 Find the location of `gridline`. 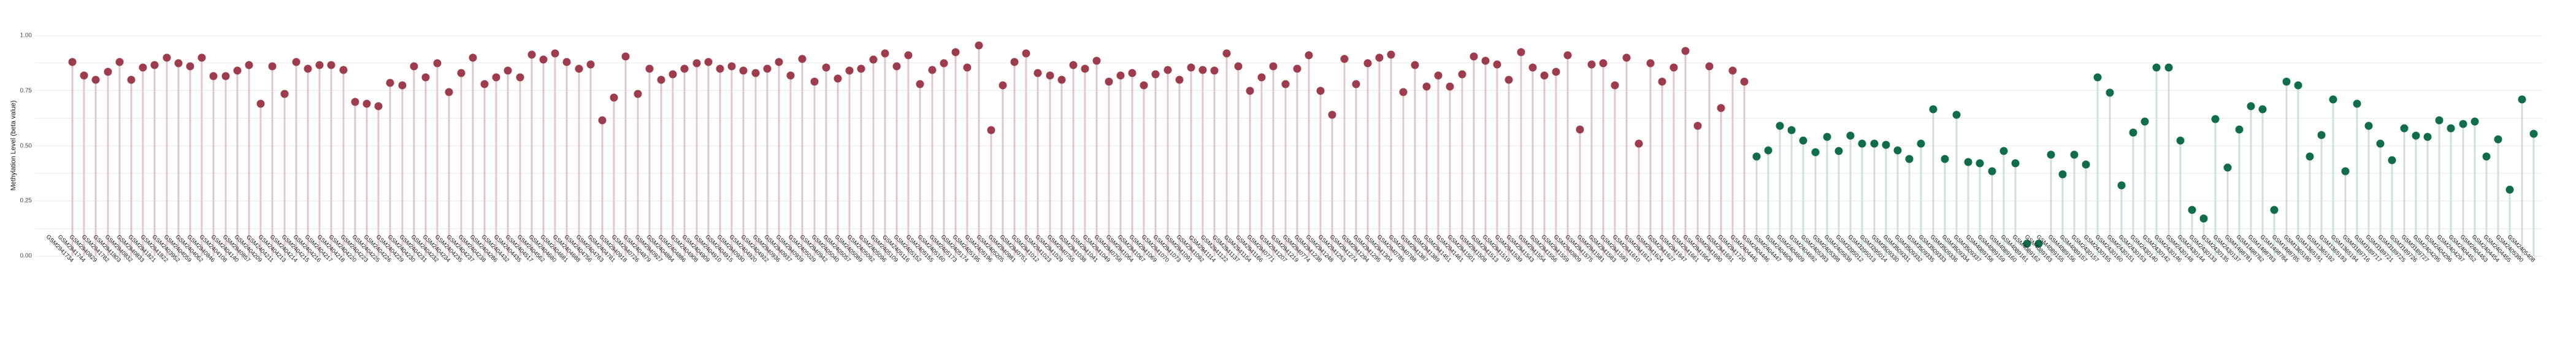

gridline is located at coordinates (1289, 228).